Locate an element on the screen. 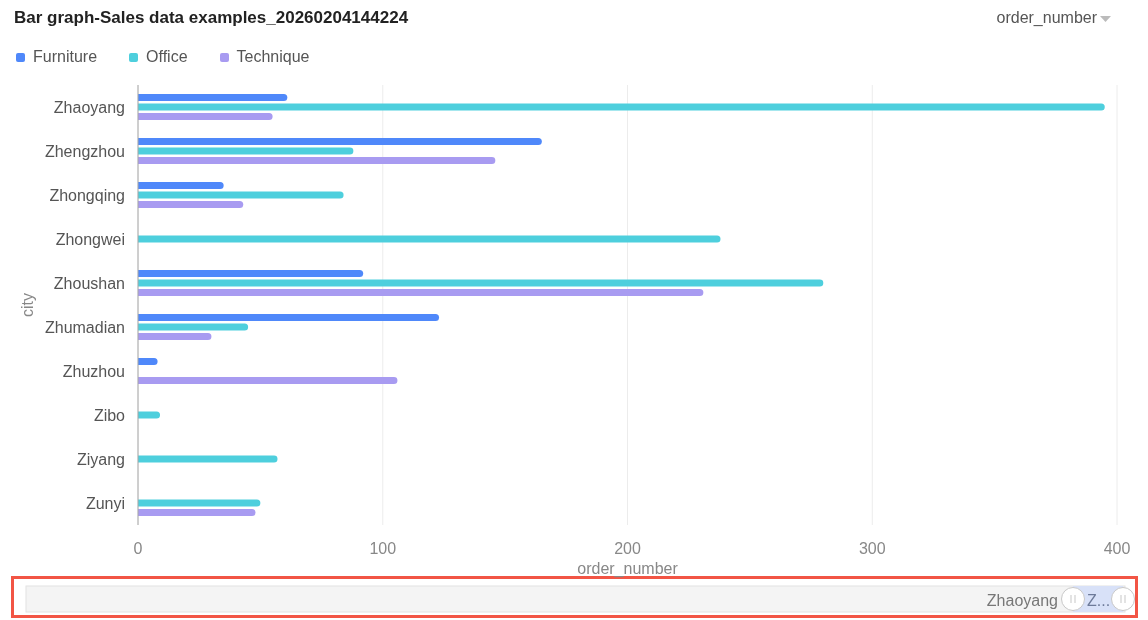 This screenshot has height=620, width=1148. y-axis-title: city is located at coordinates (28, 305).